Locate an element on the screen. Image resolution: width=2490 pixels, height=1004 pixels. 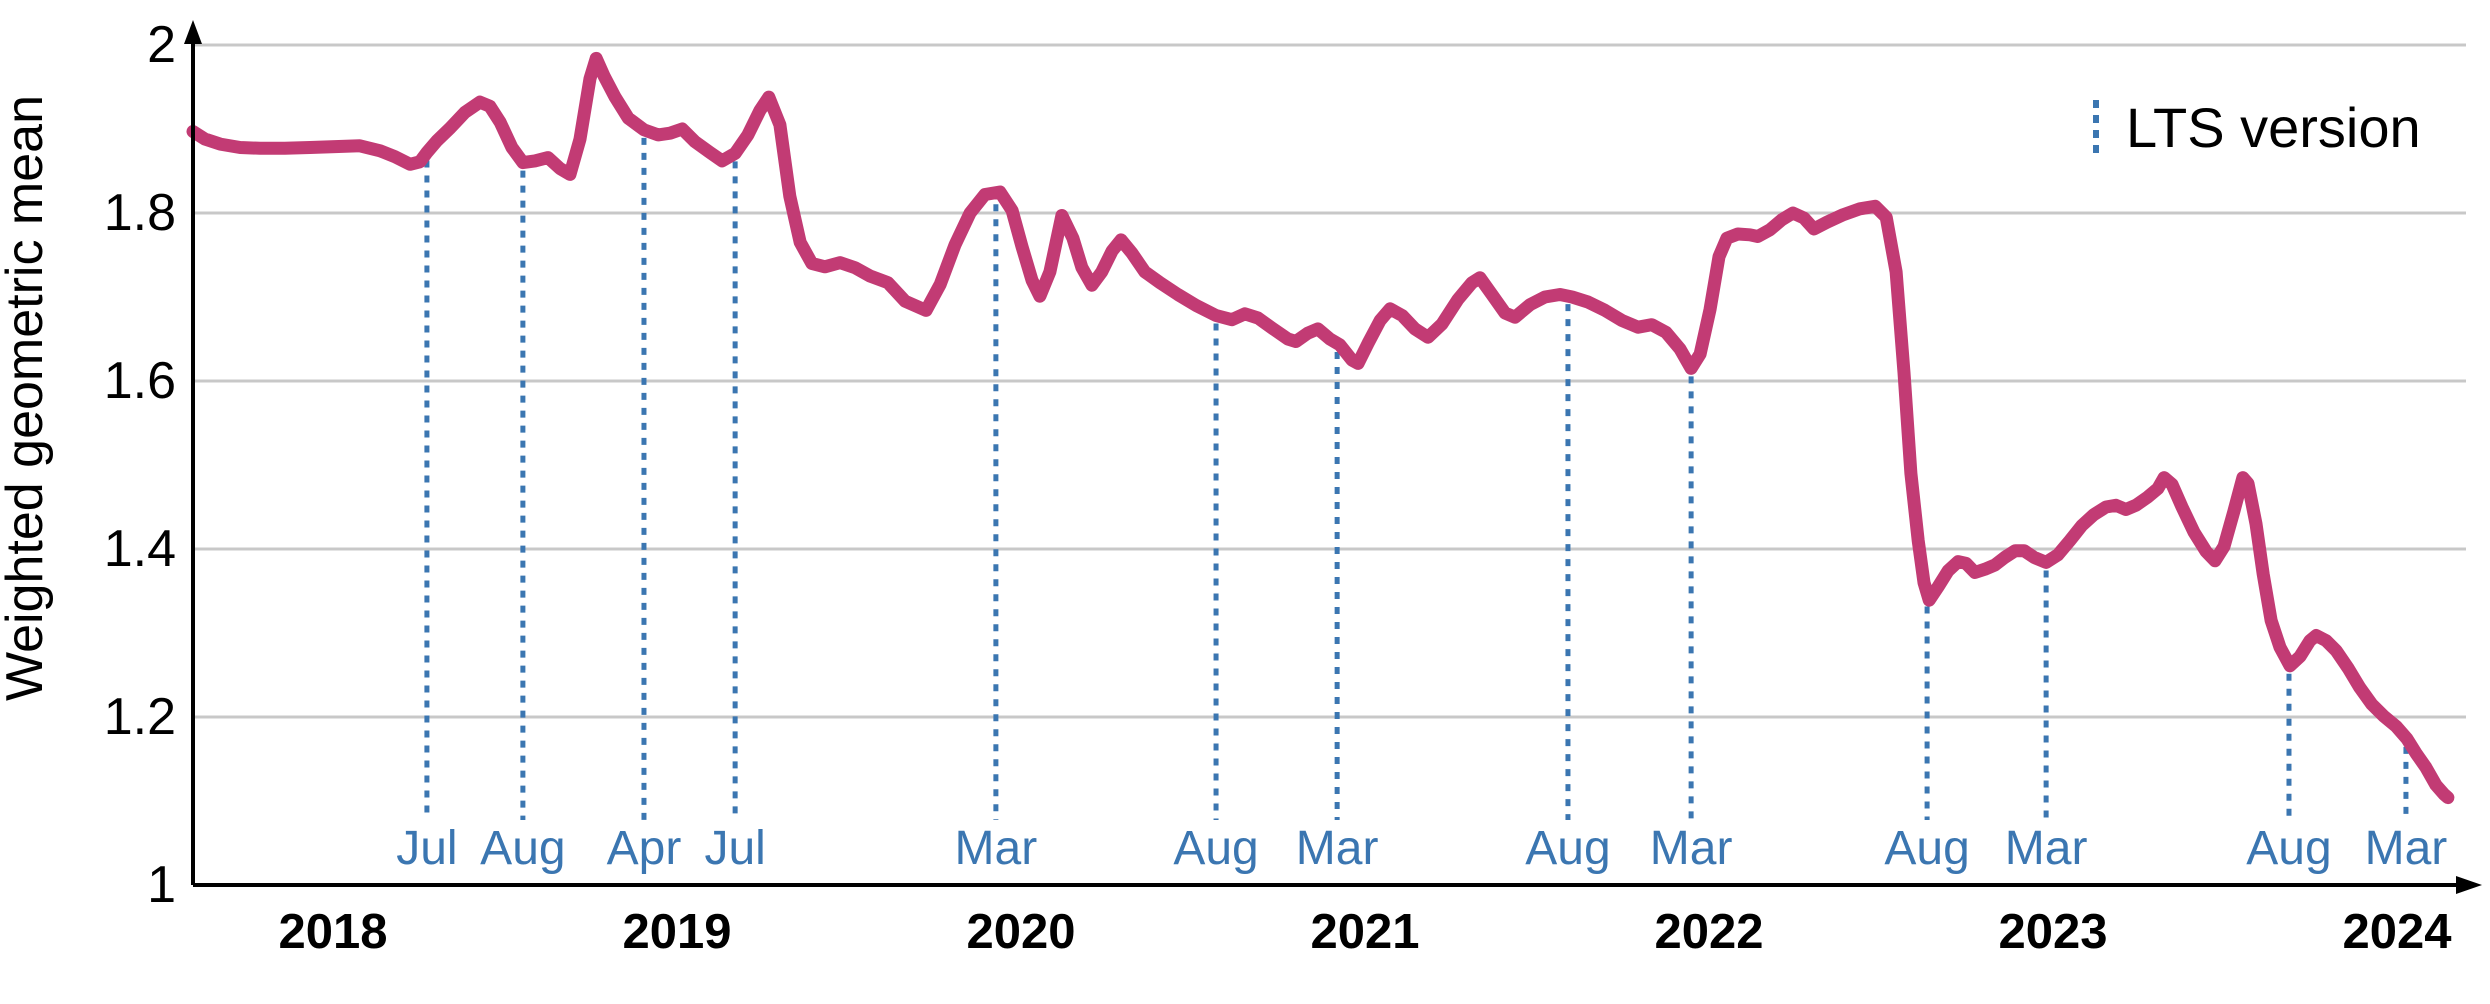
lts-month-label: Apr is located at coordinates (644, 848).